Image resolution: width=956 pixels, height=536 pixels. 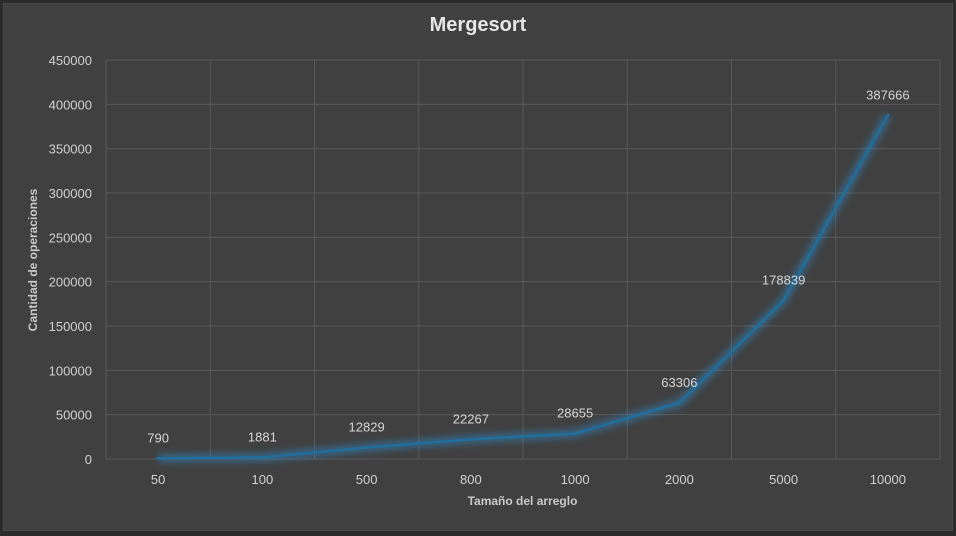 I want to click on data-label: 63306, so click(x=679, y=382).